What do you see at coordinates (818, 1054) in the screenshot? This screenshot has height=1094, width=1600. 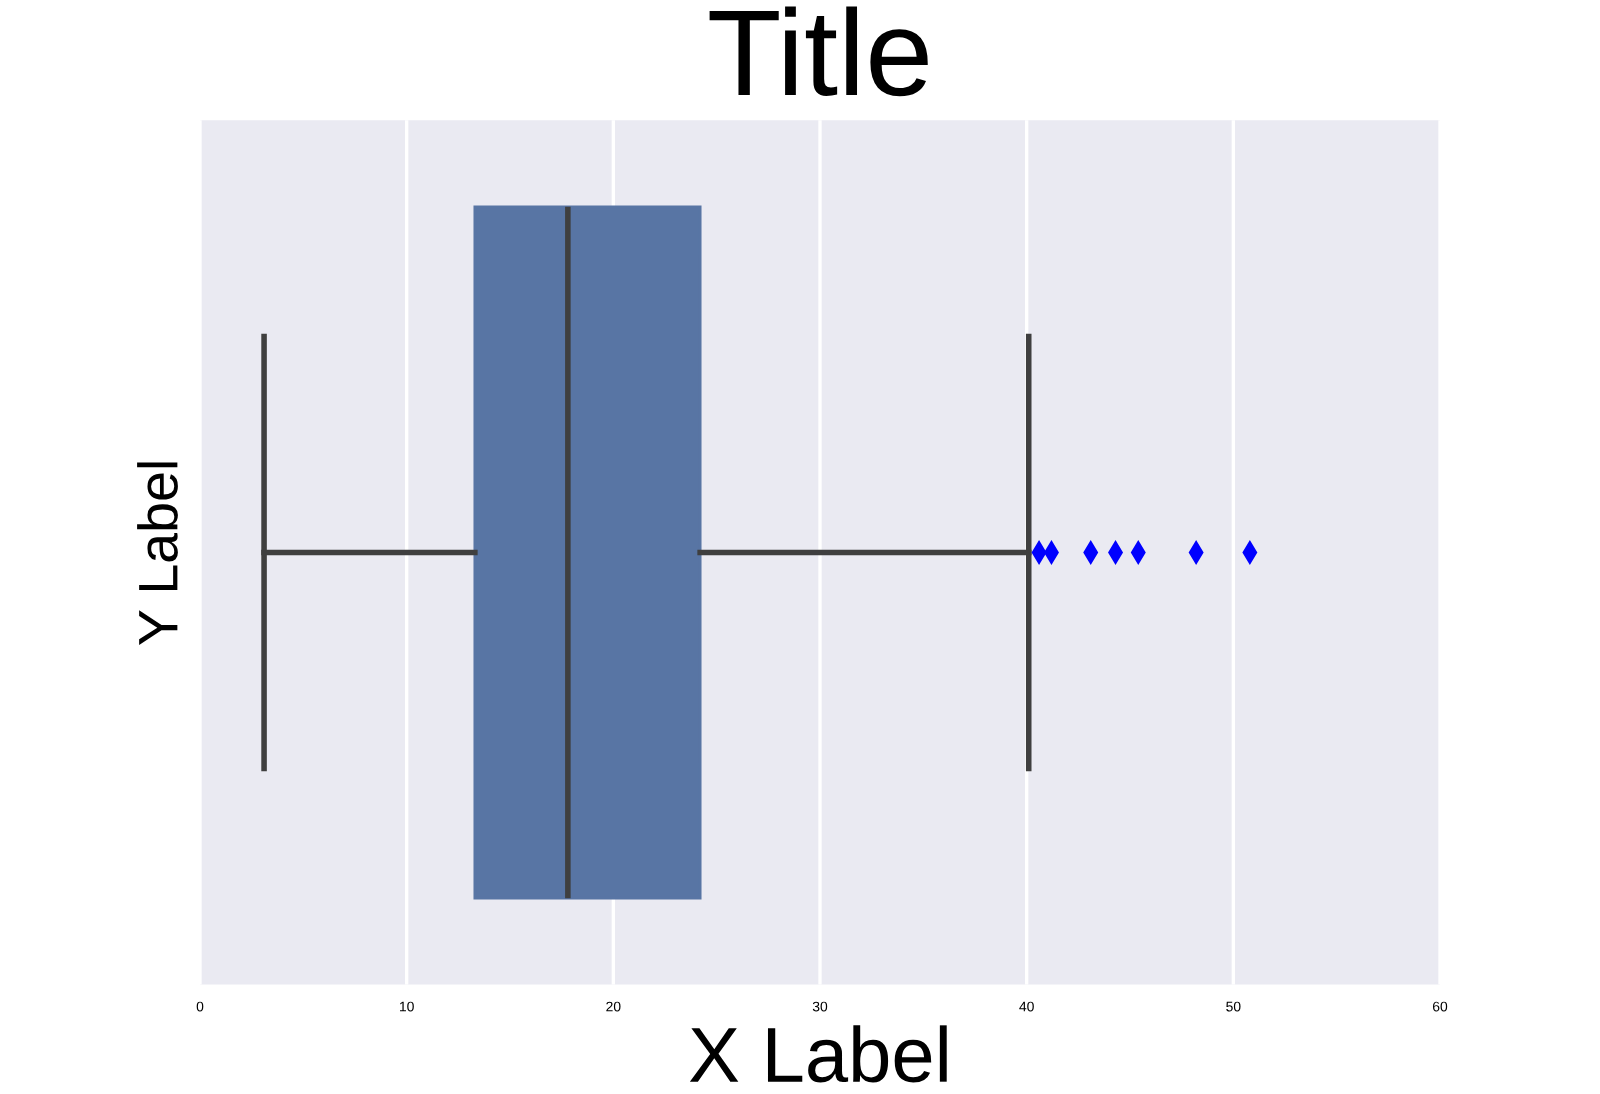 I see `x-axis-title: X Label` at bounding box center [818, 1054].